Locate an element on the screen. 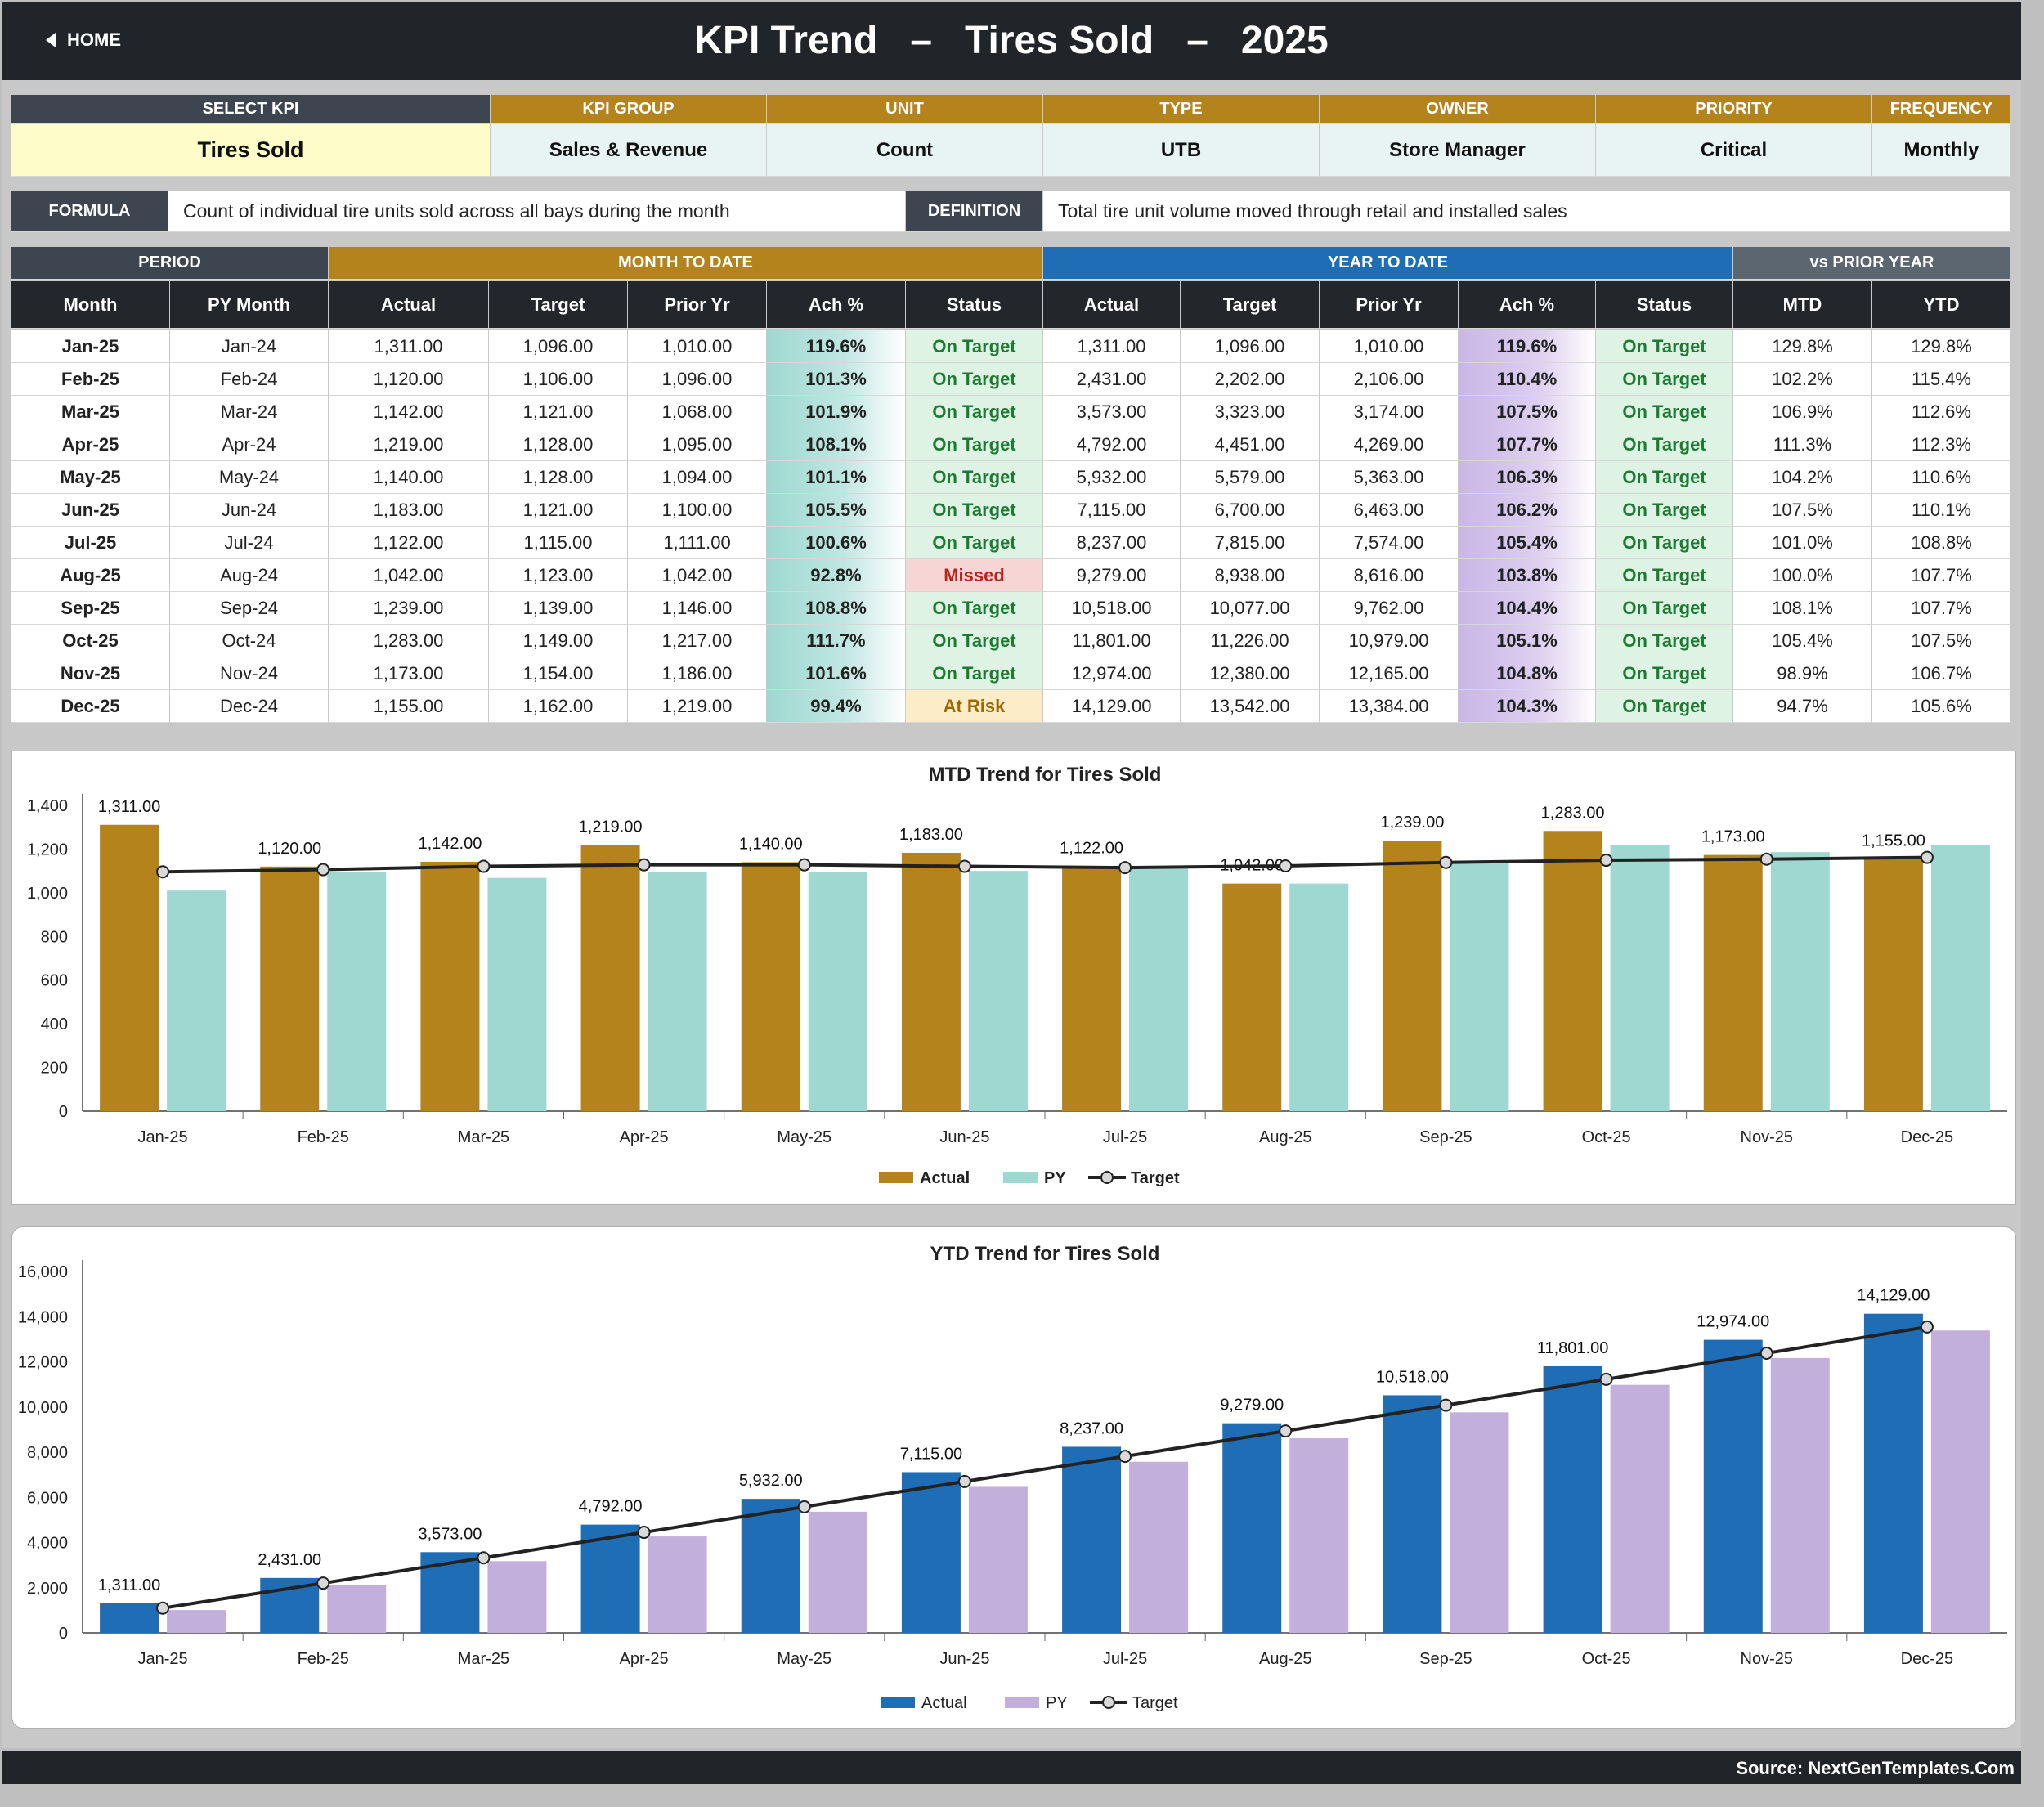  row-month: Jul-25 is located at coordinates (90, 543).